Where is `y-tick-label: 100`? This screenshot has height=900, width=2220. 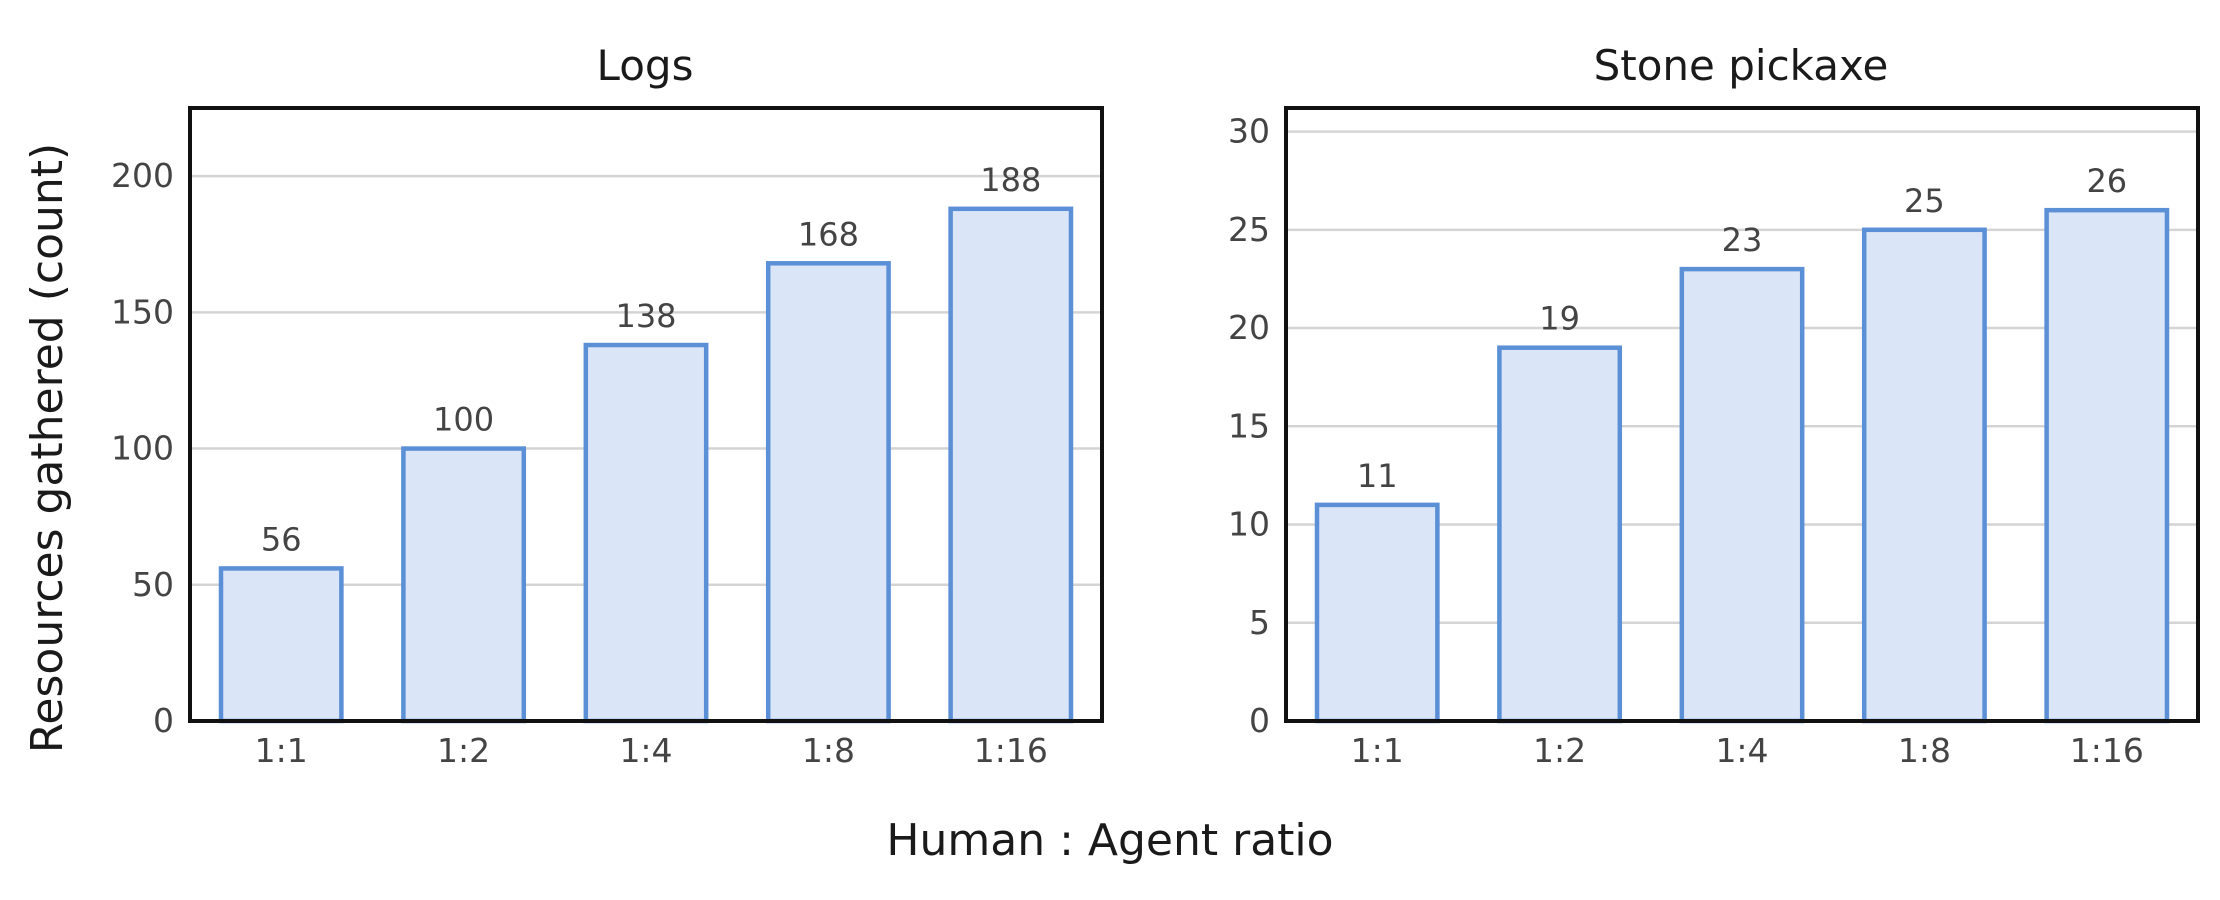
y-tick-label: 100 is located at coordinates (142, 448).